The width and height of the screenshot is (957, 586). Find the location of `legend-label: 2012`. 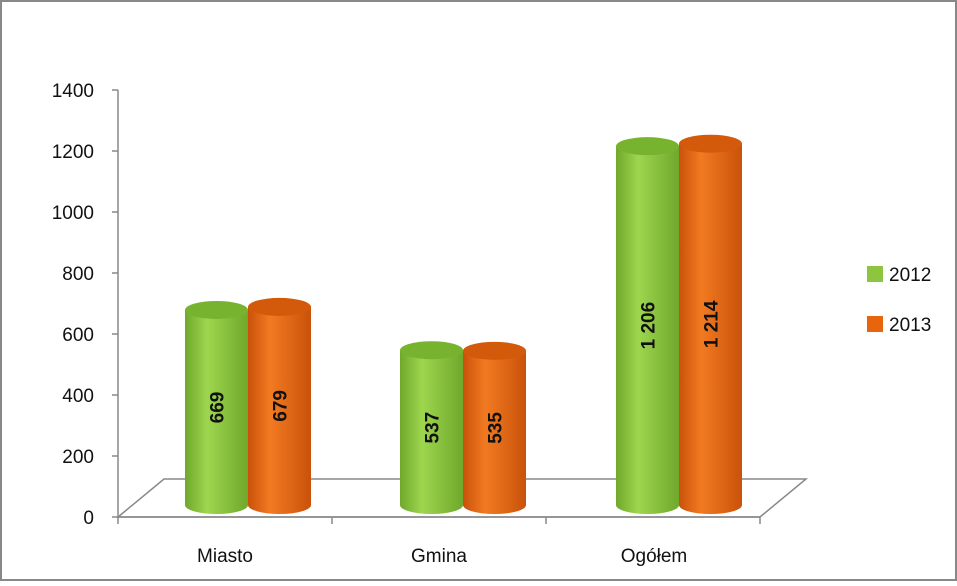

legend-label: 2012 is located at coordinates (910, 275).